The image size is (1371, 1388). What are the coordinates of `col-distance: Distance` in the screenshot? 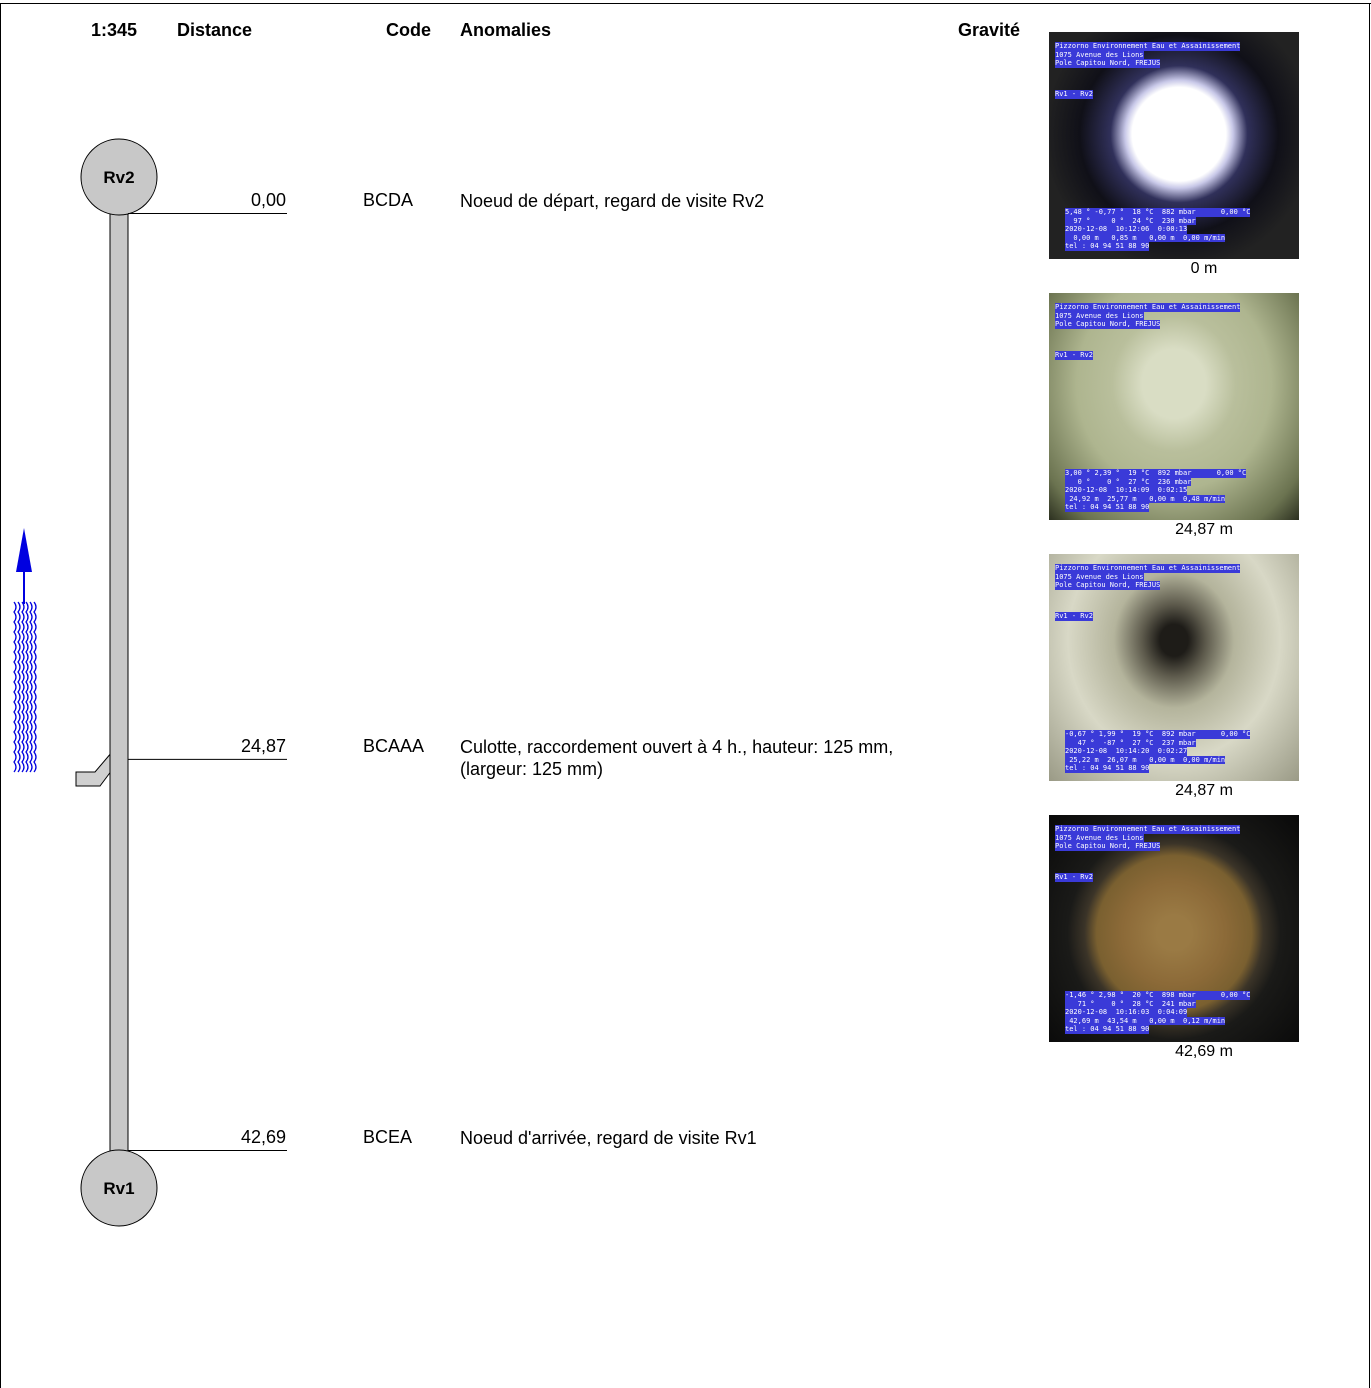 It's located at (215, 30).